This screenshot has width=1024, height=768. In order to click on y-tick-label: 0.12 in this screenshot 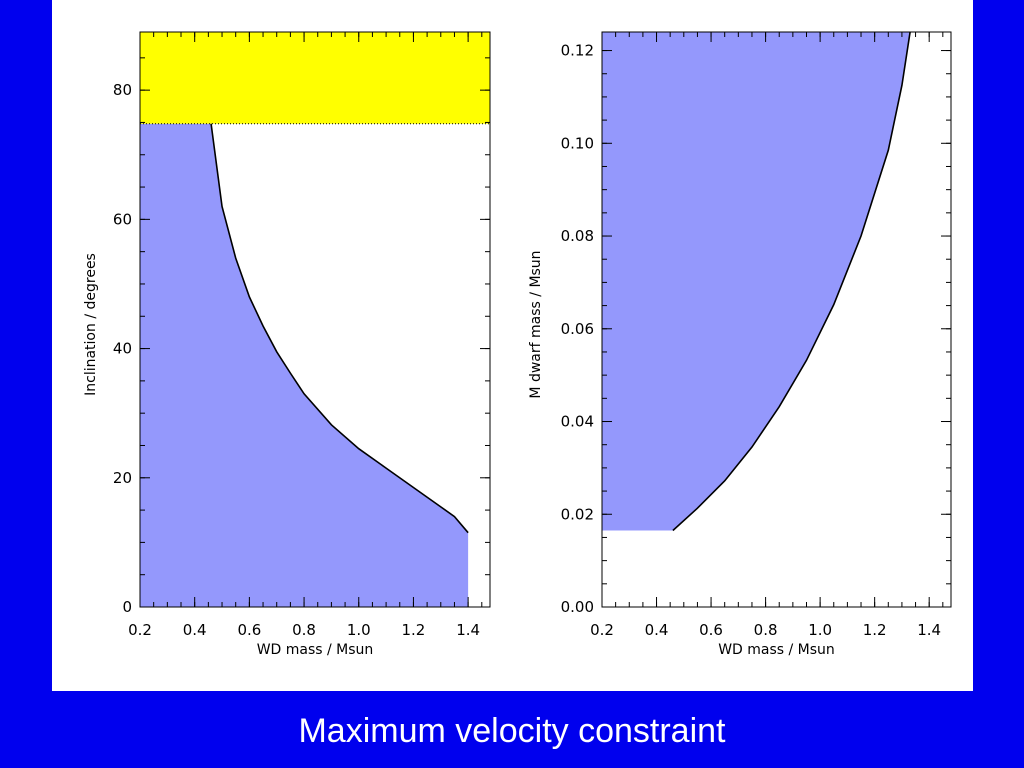, I will do `click(577, 51)`.